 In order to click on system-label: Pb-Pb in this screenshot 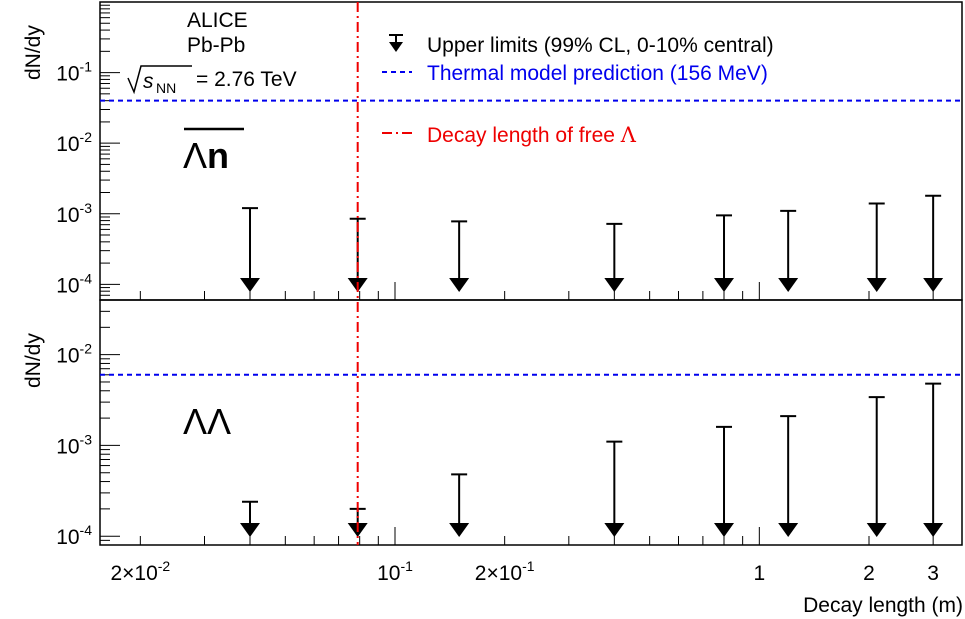, I will do `click(216, 45)`.